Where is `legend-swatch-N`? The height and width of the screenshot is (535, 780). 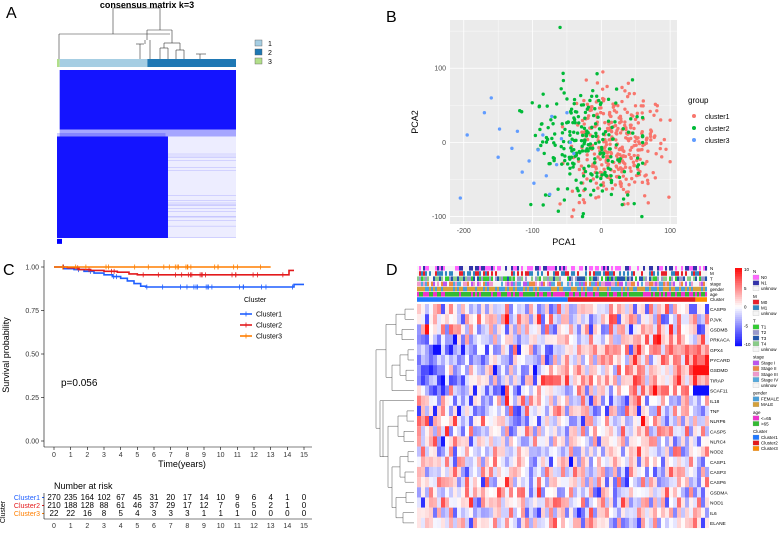 legend-swatch-N is located at coordinates (756, 283).